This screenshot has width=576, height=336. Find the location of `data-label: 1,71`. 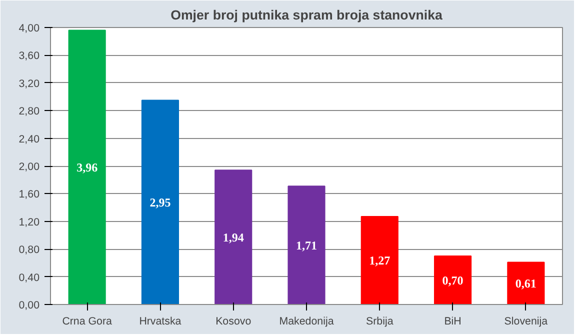

data-label: 1,71 is located at coordinates (306, 245).